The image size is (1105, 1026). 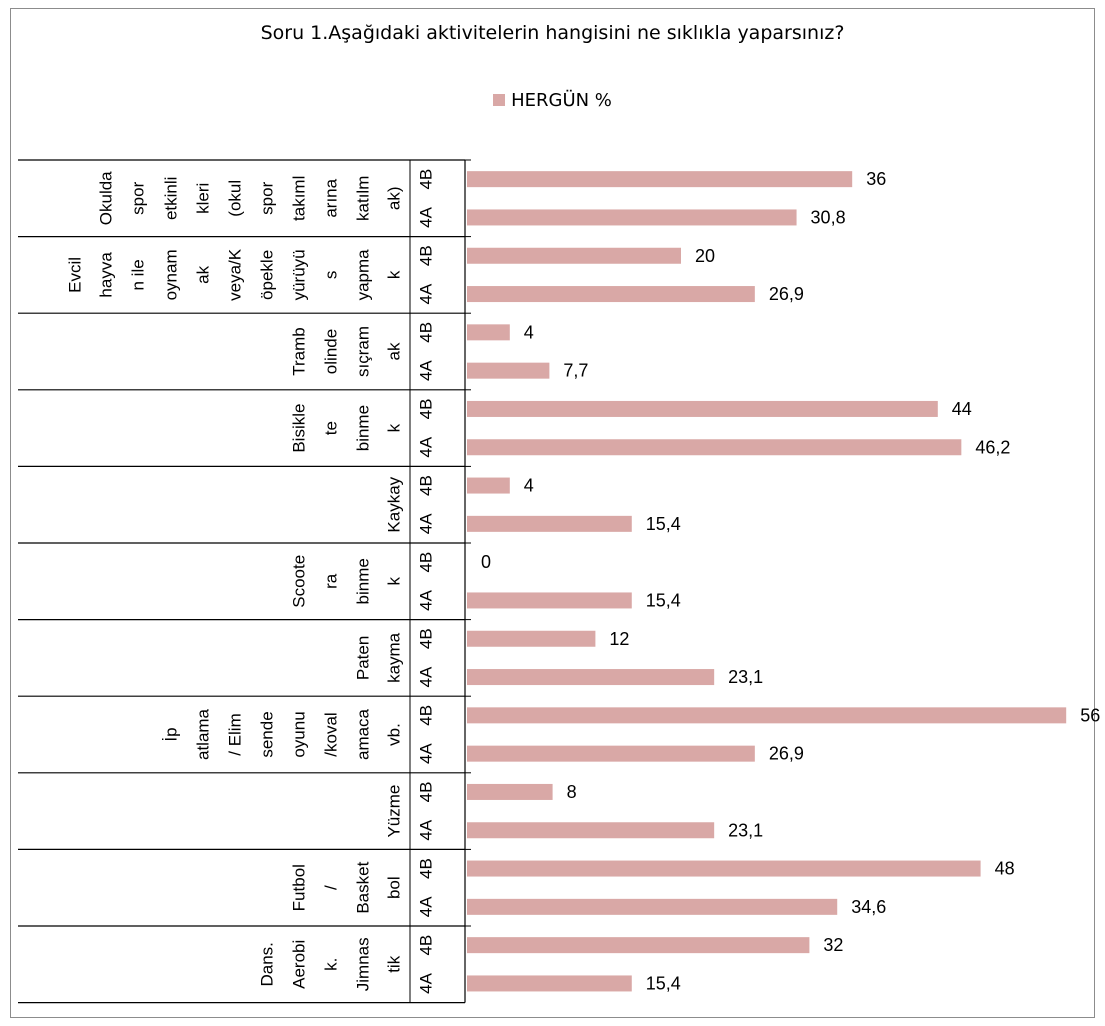 I want to click on category-label-line: /koval, so click(x=331, y=734).